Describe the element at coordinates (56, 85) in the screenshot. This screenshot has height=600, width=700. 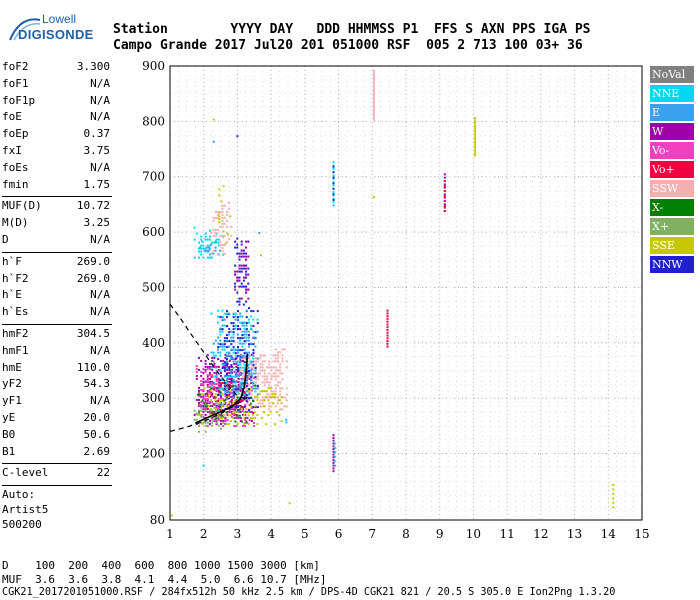
I see `param-row: foF1 N/A` at that location.